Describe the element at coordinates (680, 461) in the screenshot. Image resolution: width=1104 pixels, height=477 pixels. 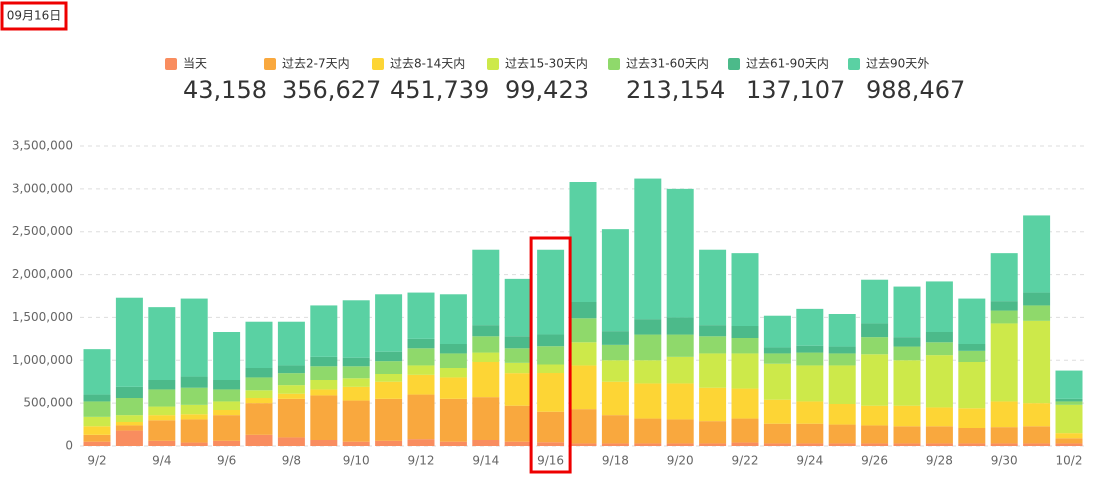
I see `x-tick-label: 9/20` at that location.